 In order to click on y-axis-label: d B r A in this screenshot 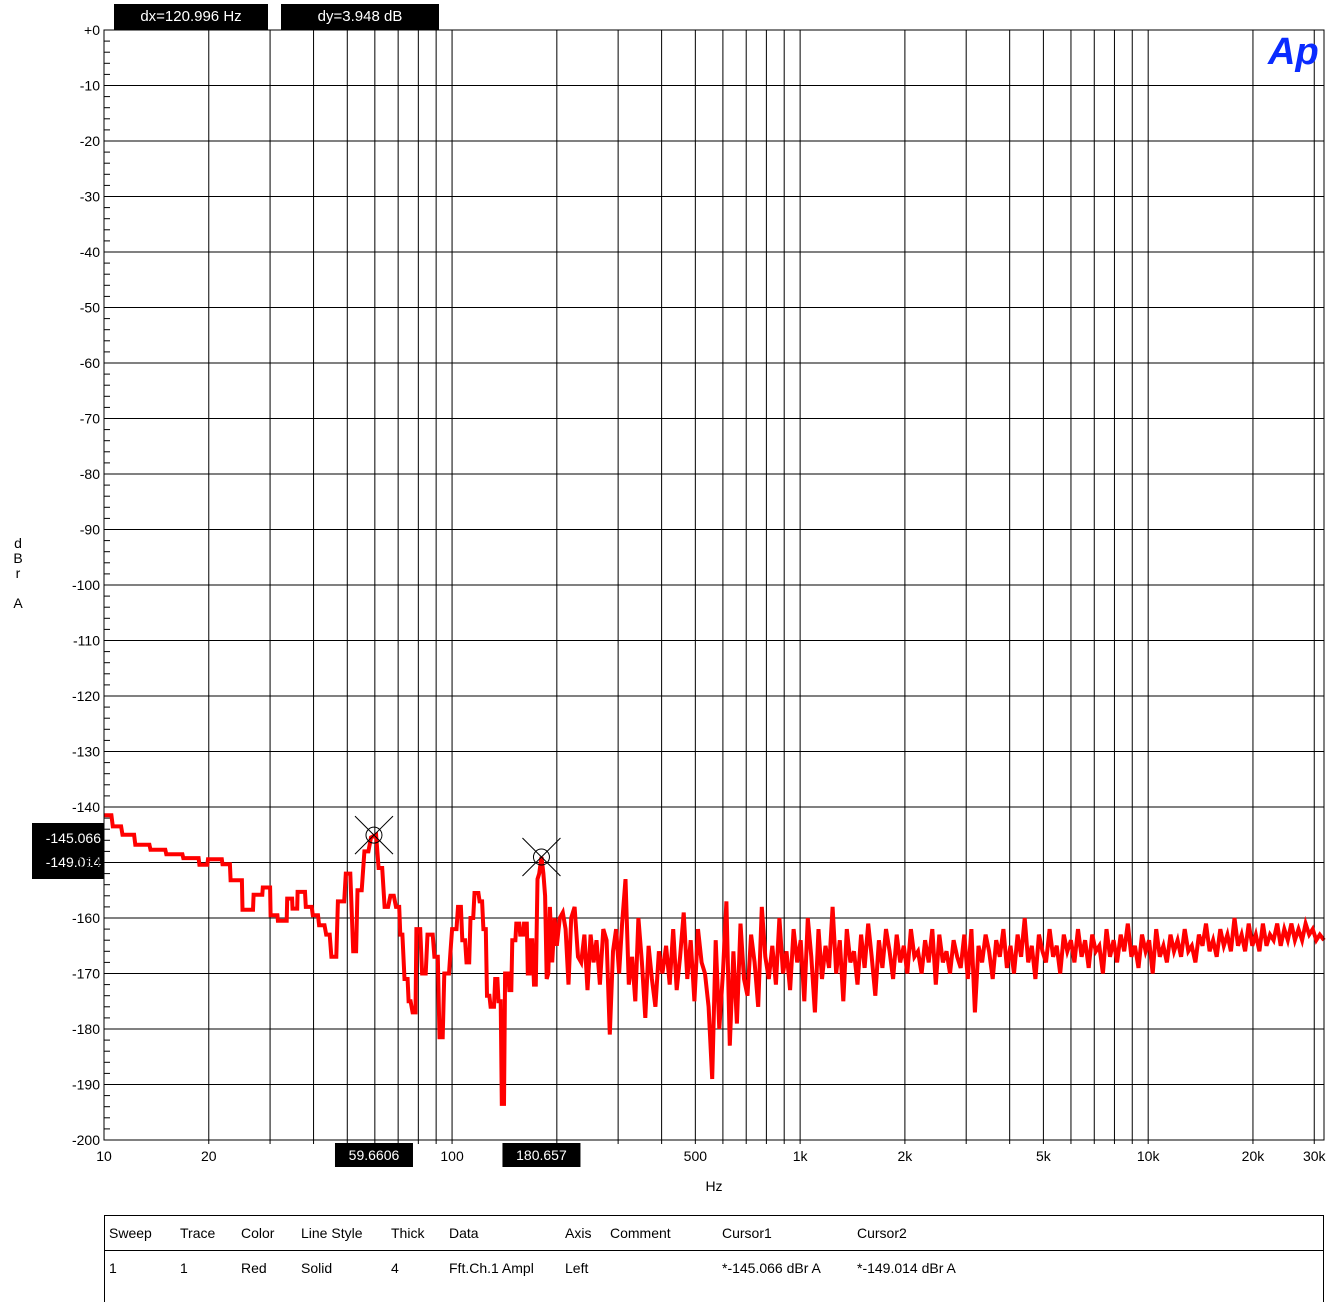, I will do `click(18, 573)`.